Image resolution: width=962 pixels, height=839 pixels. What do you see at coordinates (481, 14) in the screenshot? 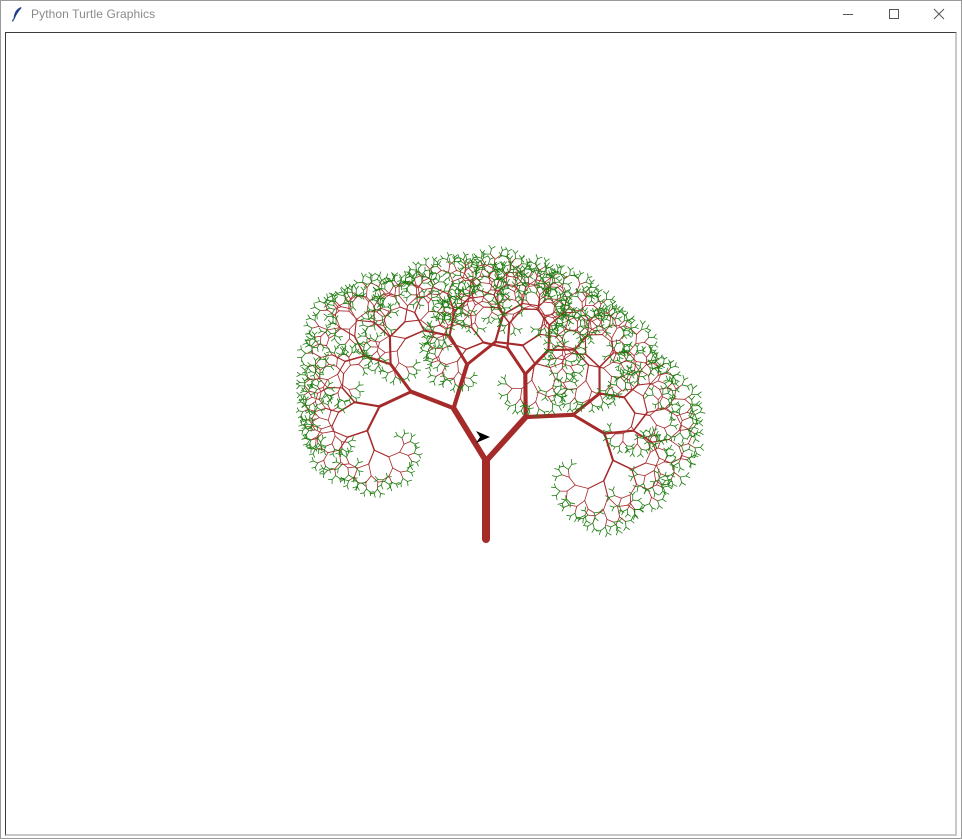
I see `title-bar: Python Turtle Graphics` at bounding box center [481, 14].